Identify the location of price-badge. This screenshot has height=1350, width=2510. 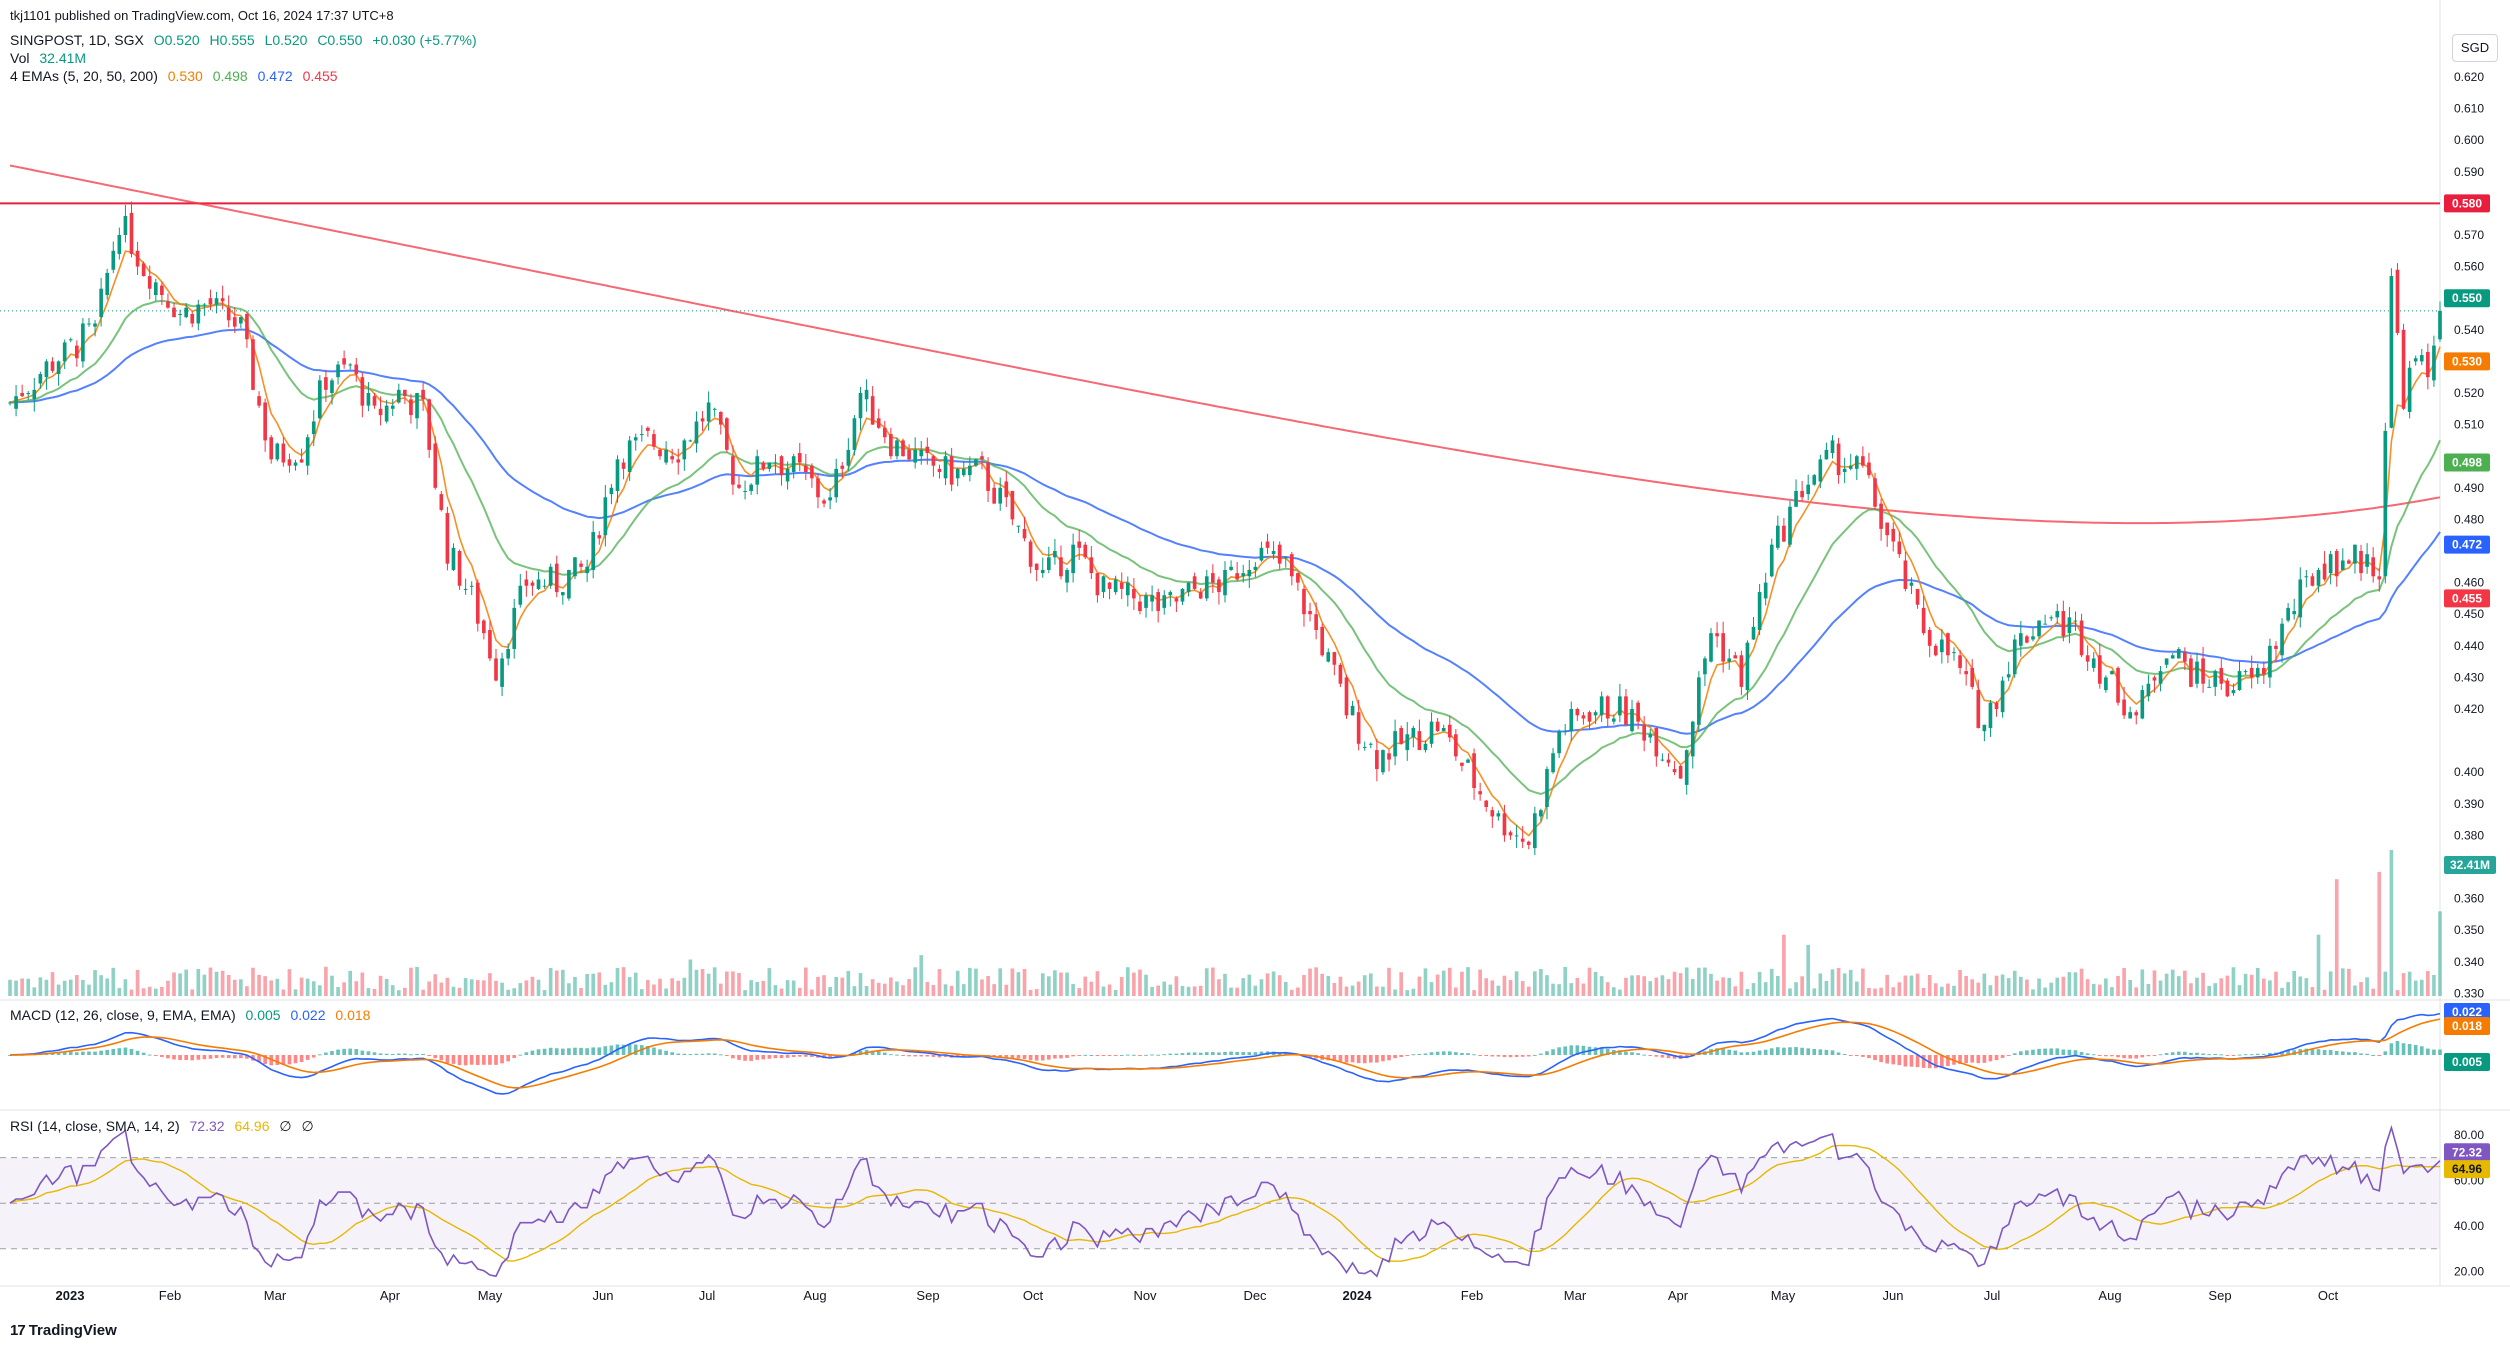
(2467, 462).